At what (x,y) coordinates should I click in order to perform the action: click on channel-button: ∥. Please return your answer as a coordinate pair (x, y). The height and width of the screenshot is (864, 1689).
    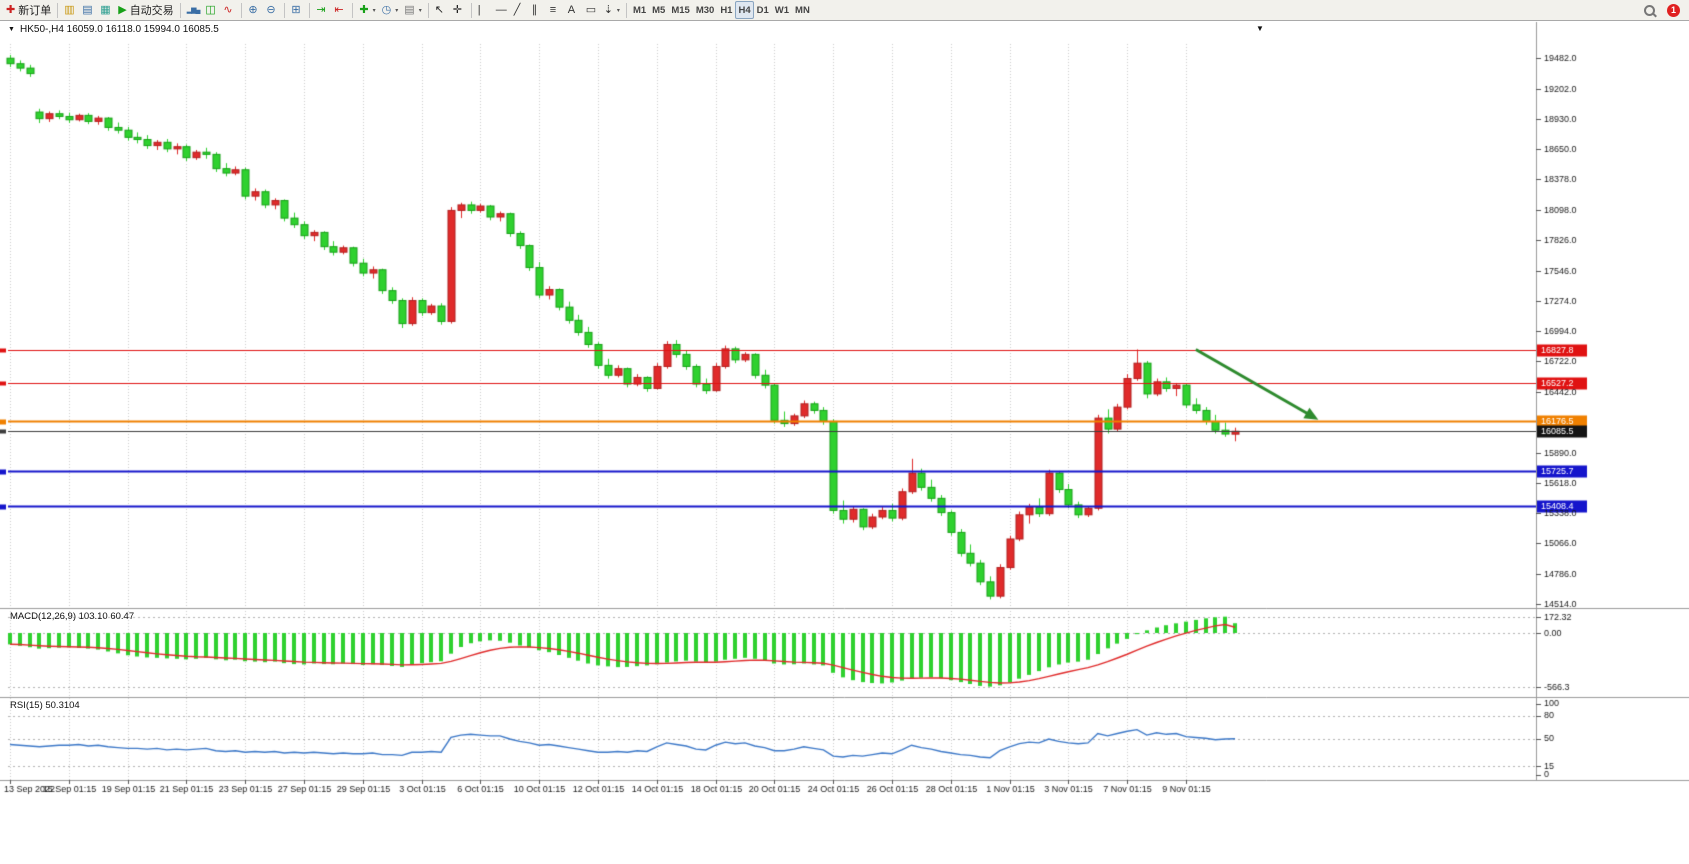
    Looking at the image, I should click on (538, 10).